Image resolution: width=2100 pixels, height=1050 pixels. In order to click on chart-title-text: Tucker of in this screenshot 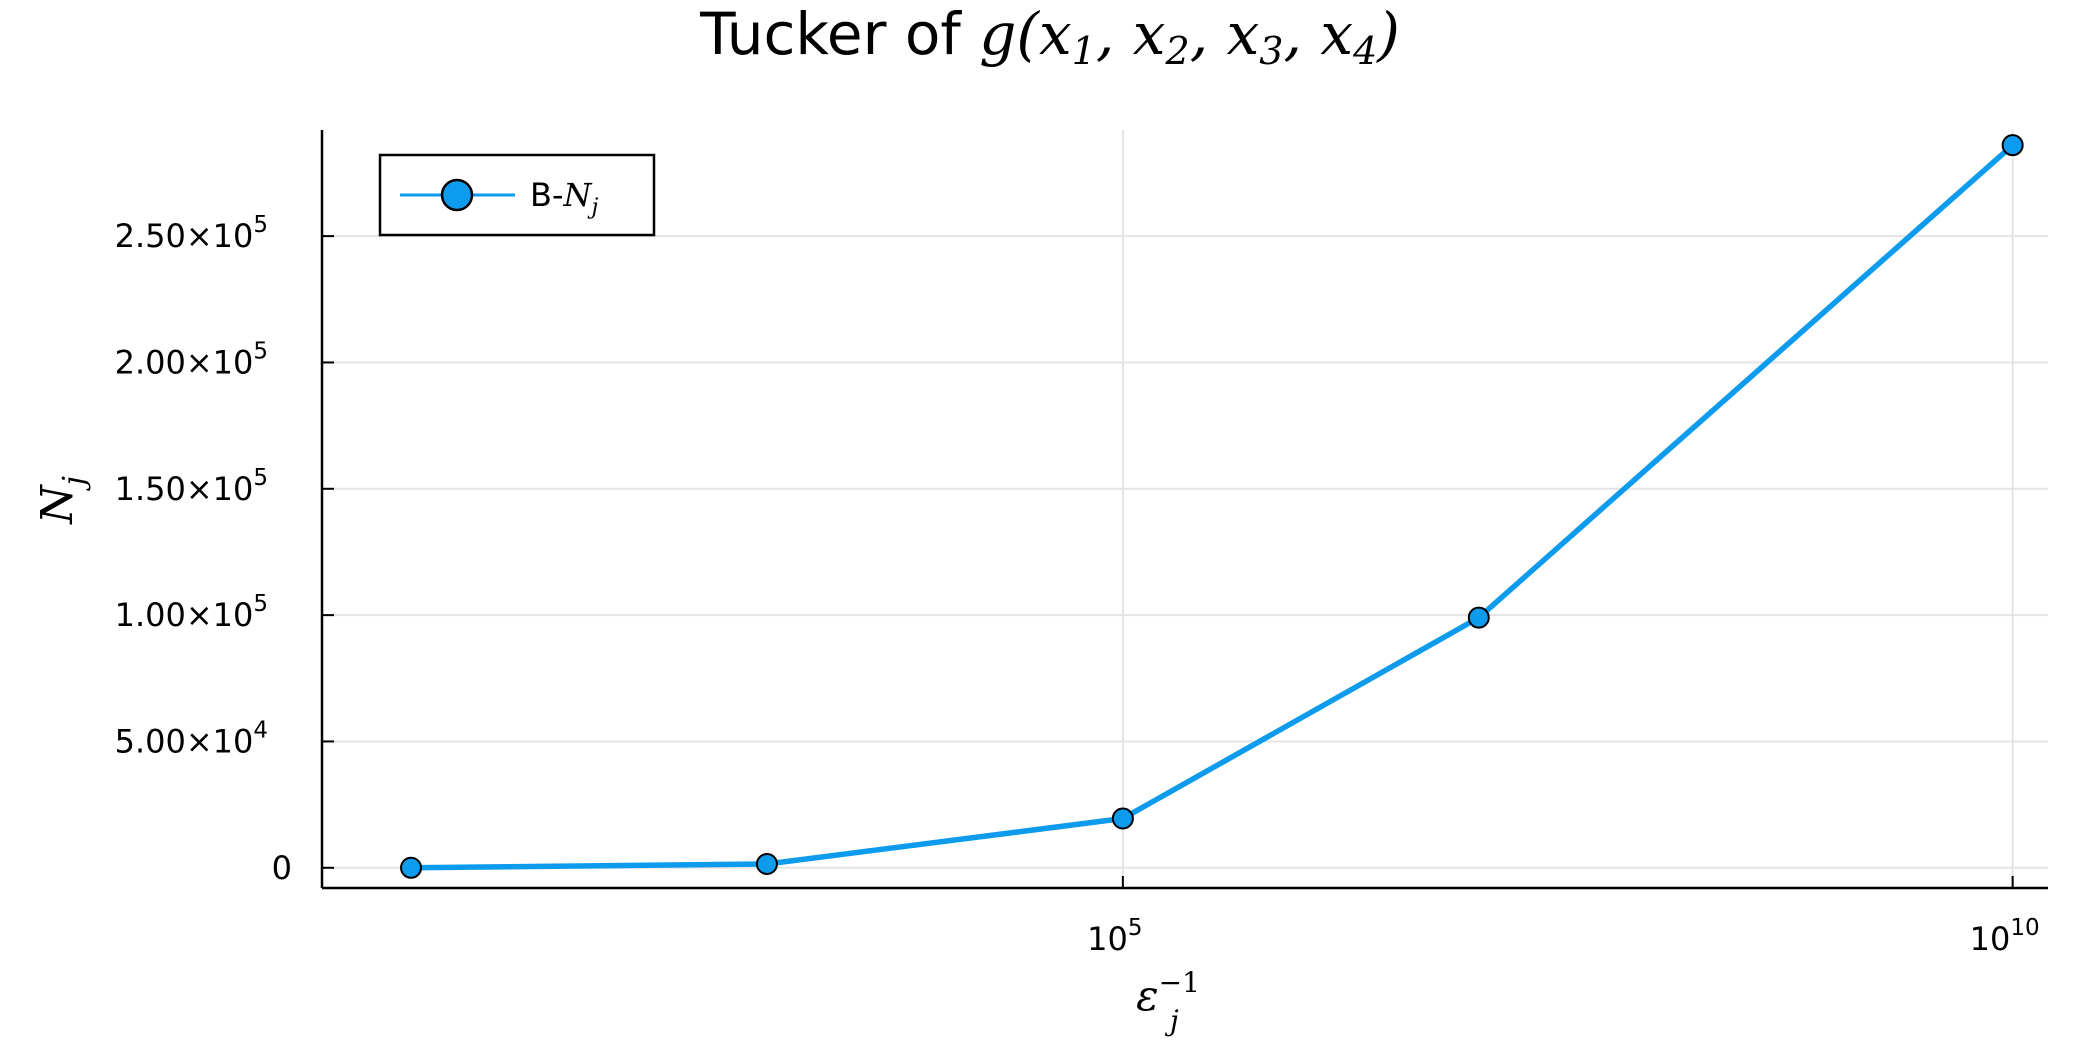, I will do `click(839, 34)`.